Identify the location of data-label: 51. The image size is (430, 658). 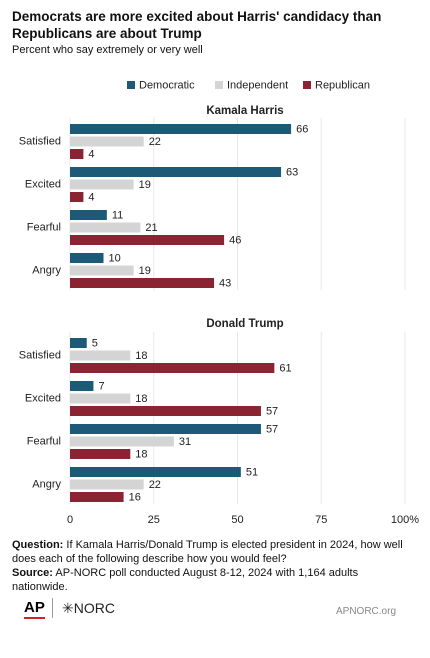
(252, 472).